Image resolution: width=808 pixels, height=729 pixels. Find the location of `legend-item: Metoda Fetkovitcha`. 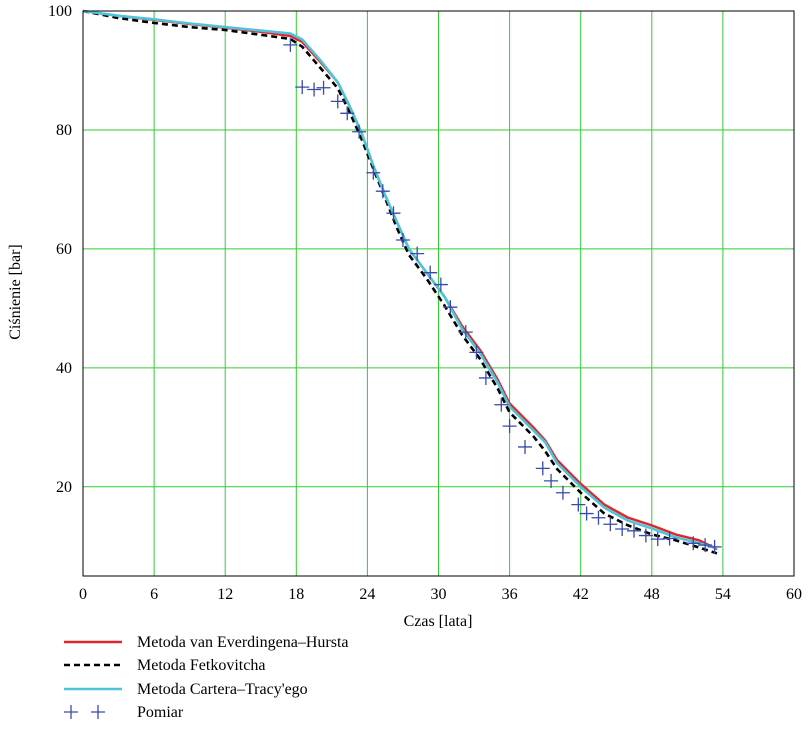

legend-item: Metoda Fetkovitcha is located at coordinates (164, 665).